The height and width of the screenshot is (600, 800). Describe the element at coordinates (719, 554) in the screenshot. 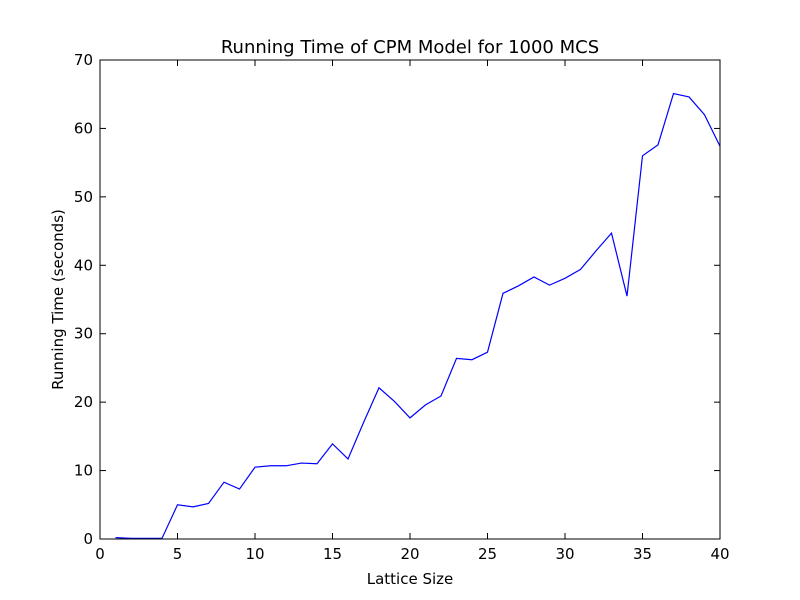

I see `x-tick-label: 40` at that location.